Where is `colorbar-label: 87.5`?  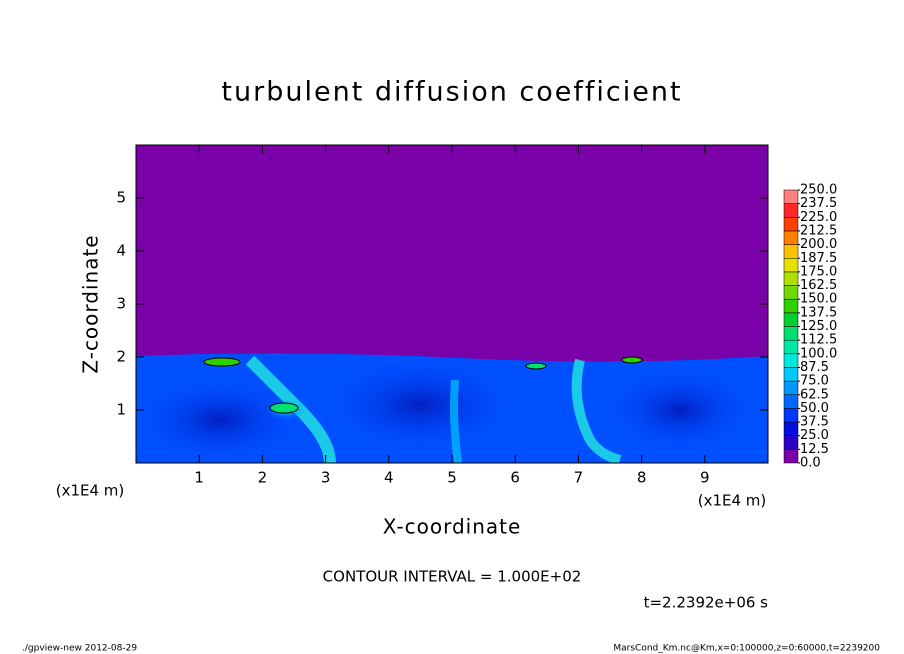 colorbar-label: 87.5 is located at coordinates (814, 367).